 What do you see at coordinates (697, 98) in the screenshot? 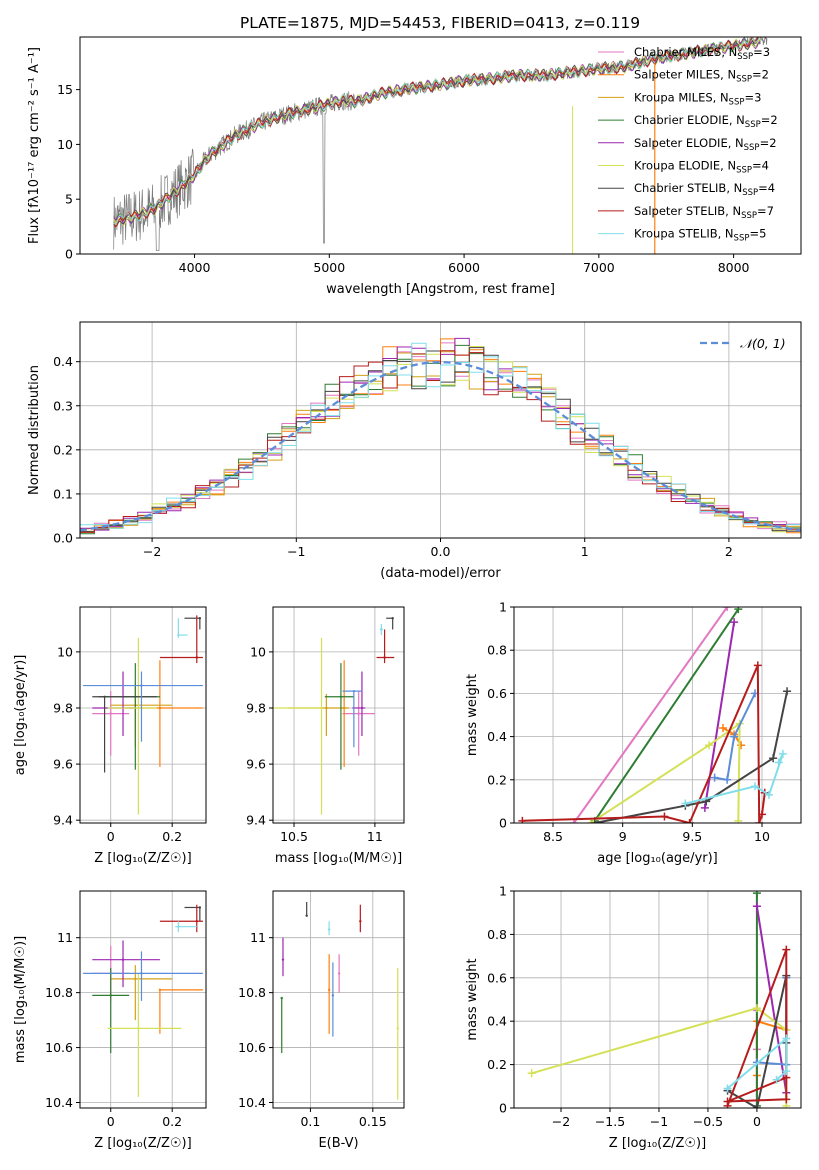
I see `legend-label: Kroupa MILES, NSSP=3` at bounding box center [697, 98].